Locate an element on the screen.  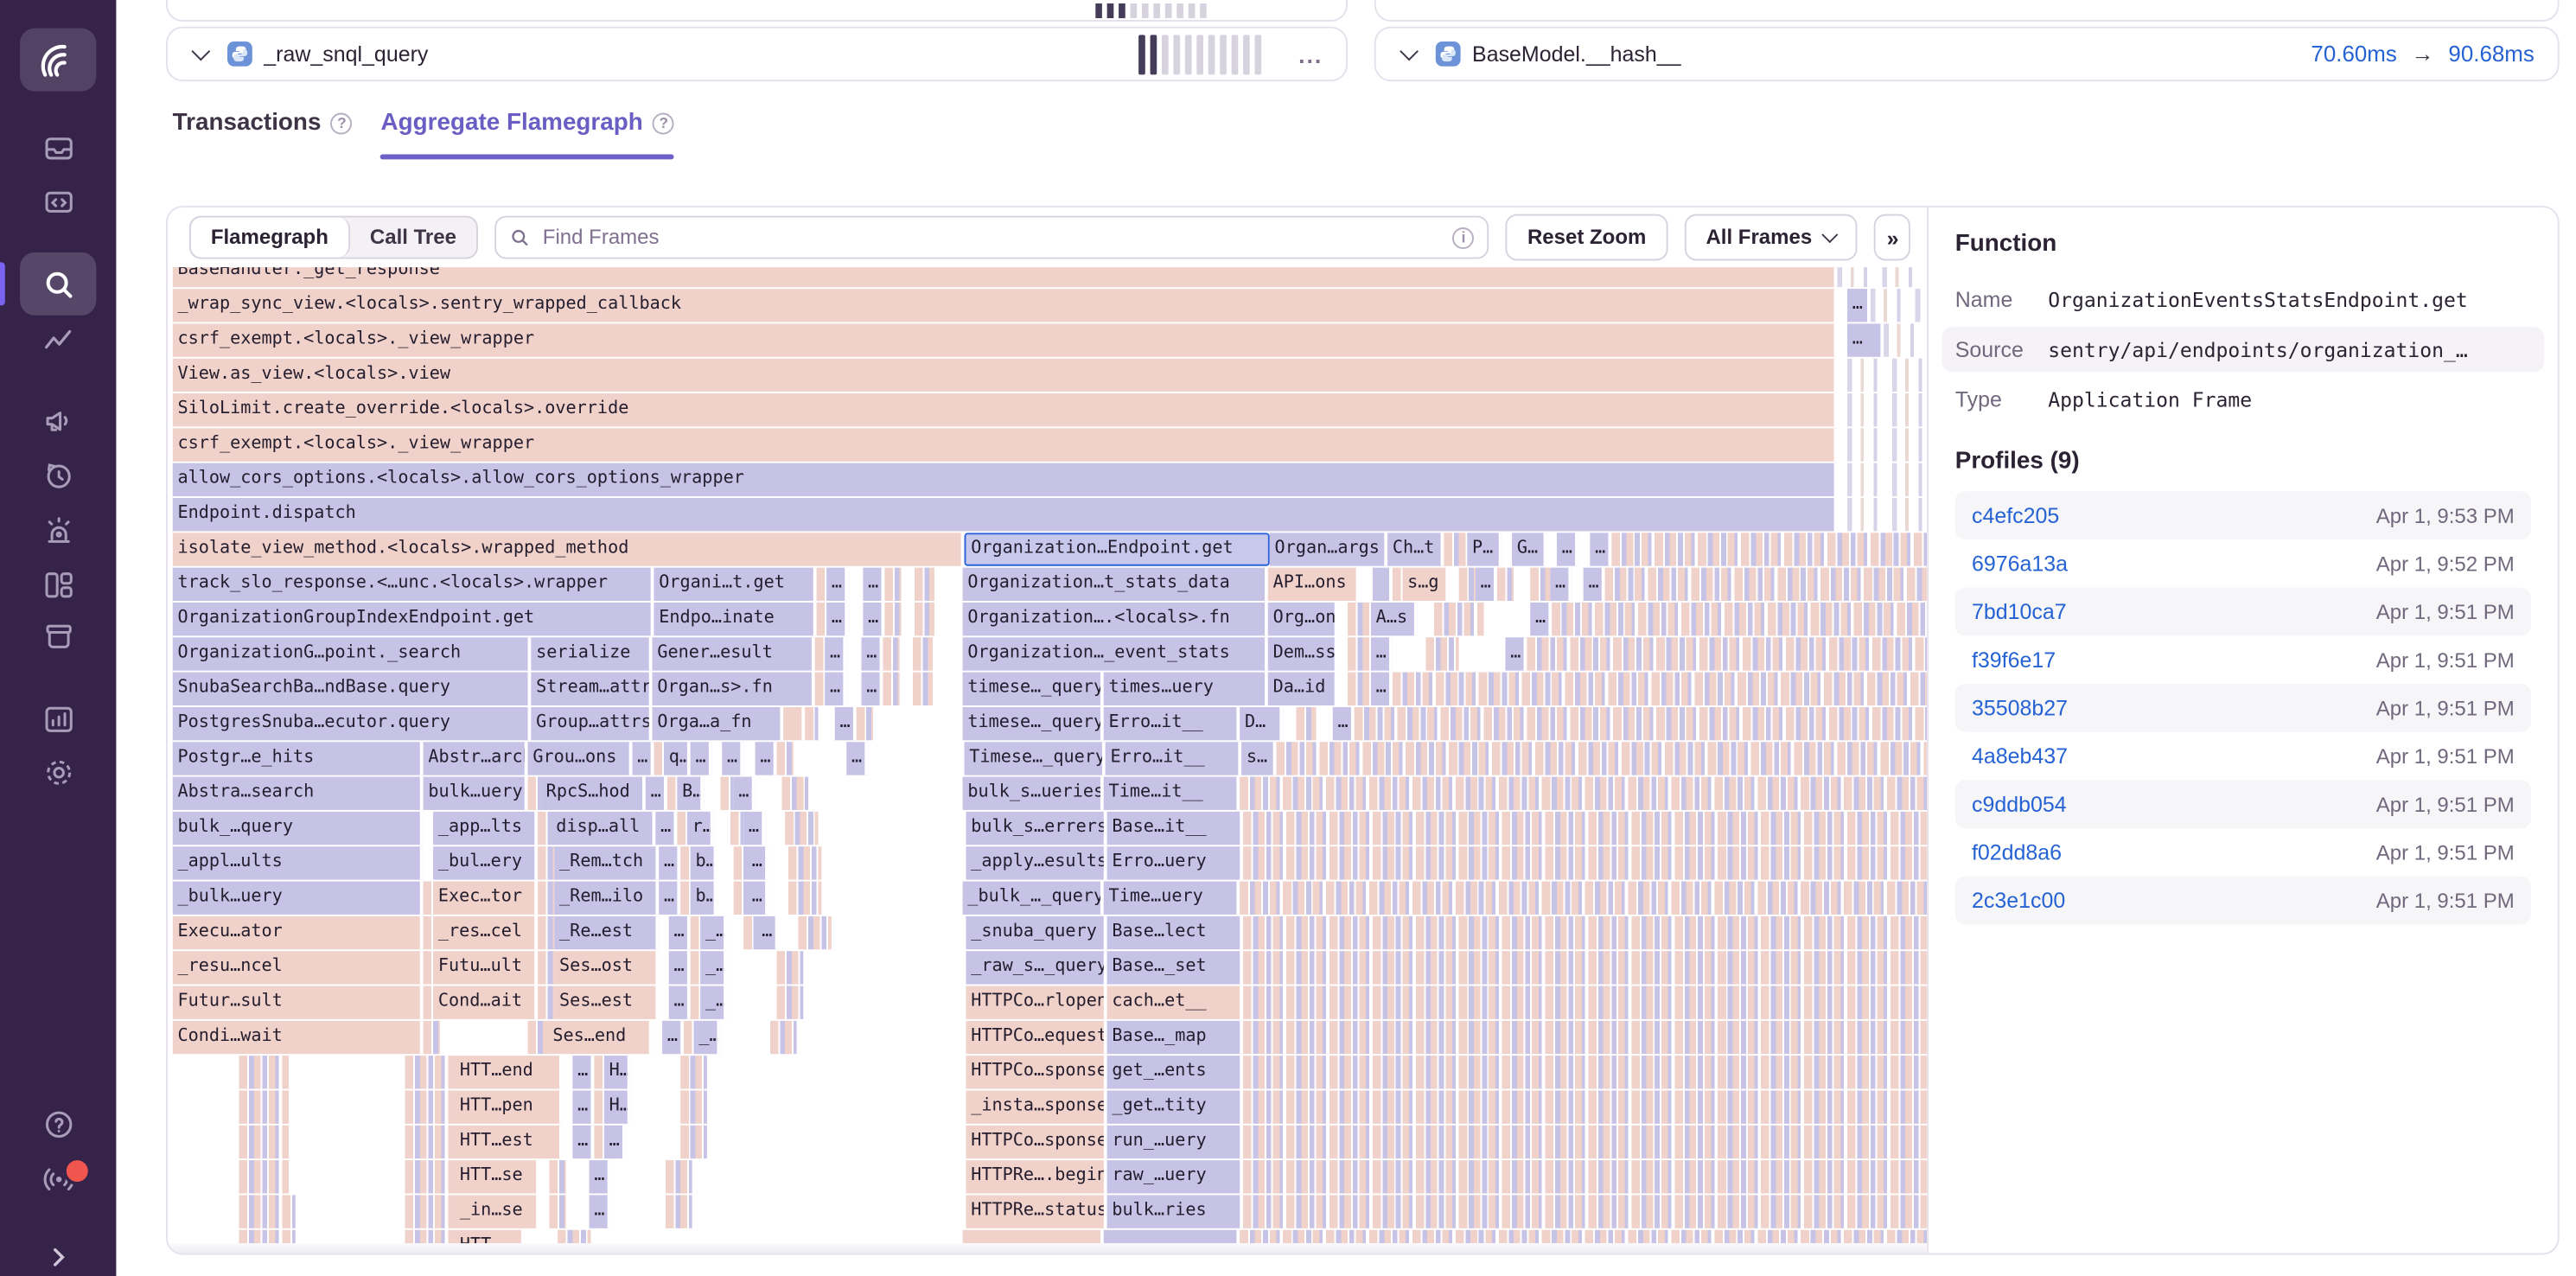
frames-filter-dropdown: All Frames is located at coordinates (1771, 237).